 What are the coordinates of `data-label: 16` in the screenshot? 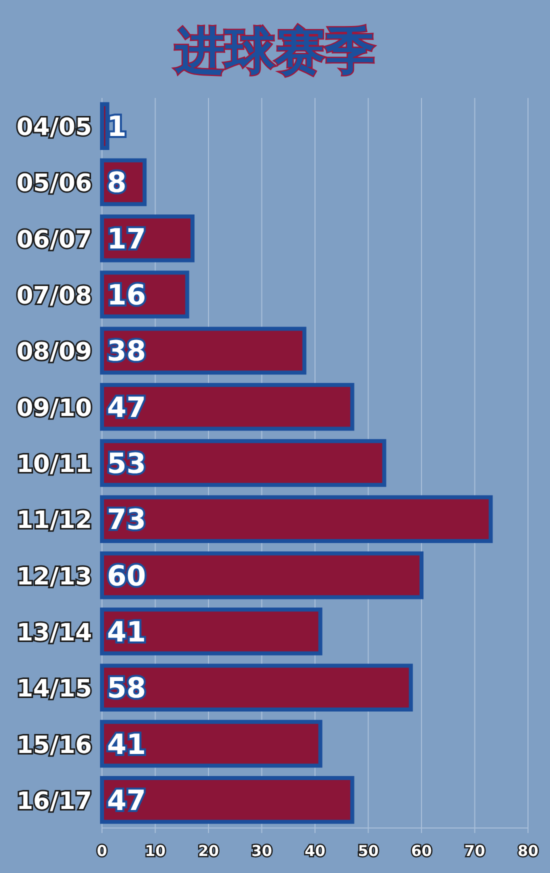 It's located at (126, 295).